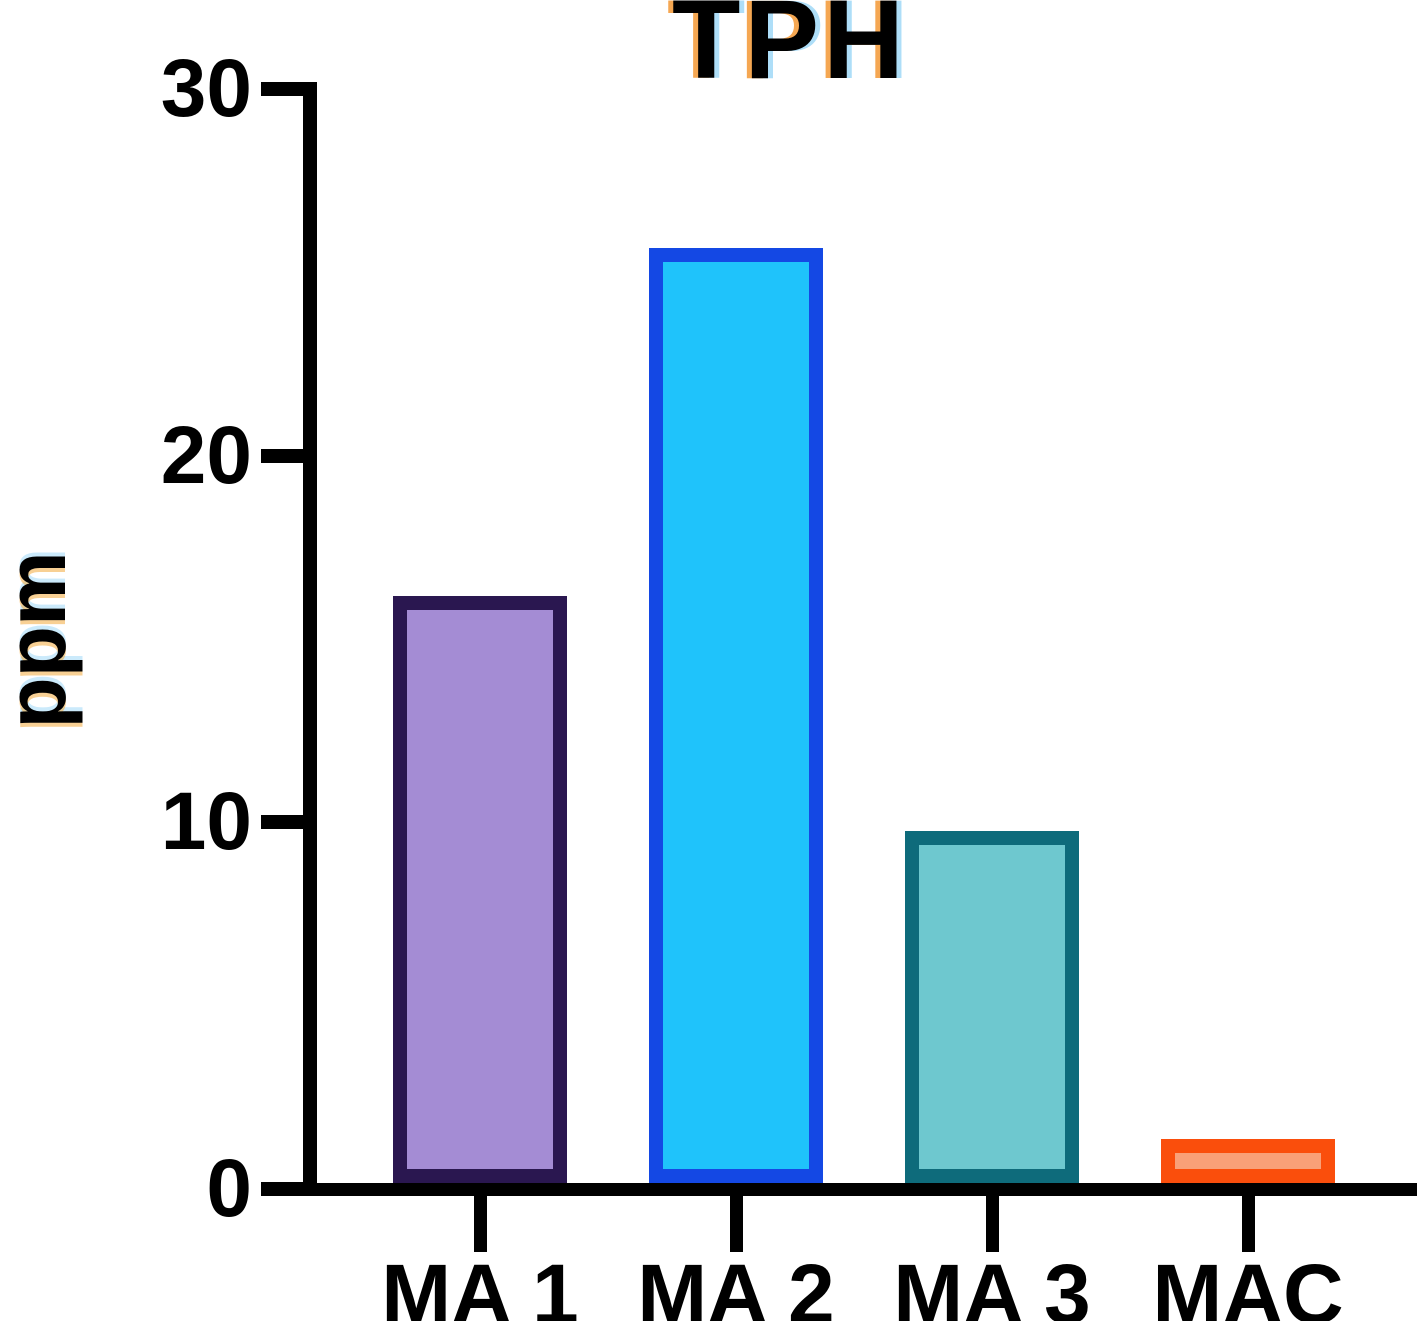  What do you see at coordinates (992, 1284) in the screenshot?
I see `x-category-label-3: MA 3` at bounding box center [992, 1284].